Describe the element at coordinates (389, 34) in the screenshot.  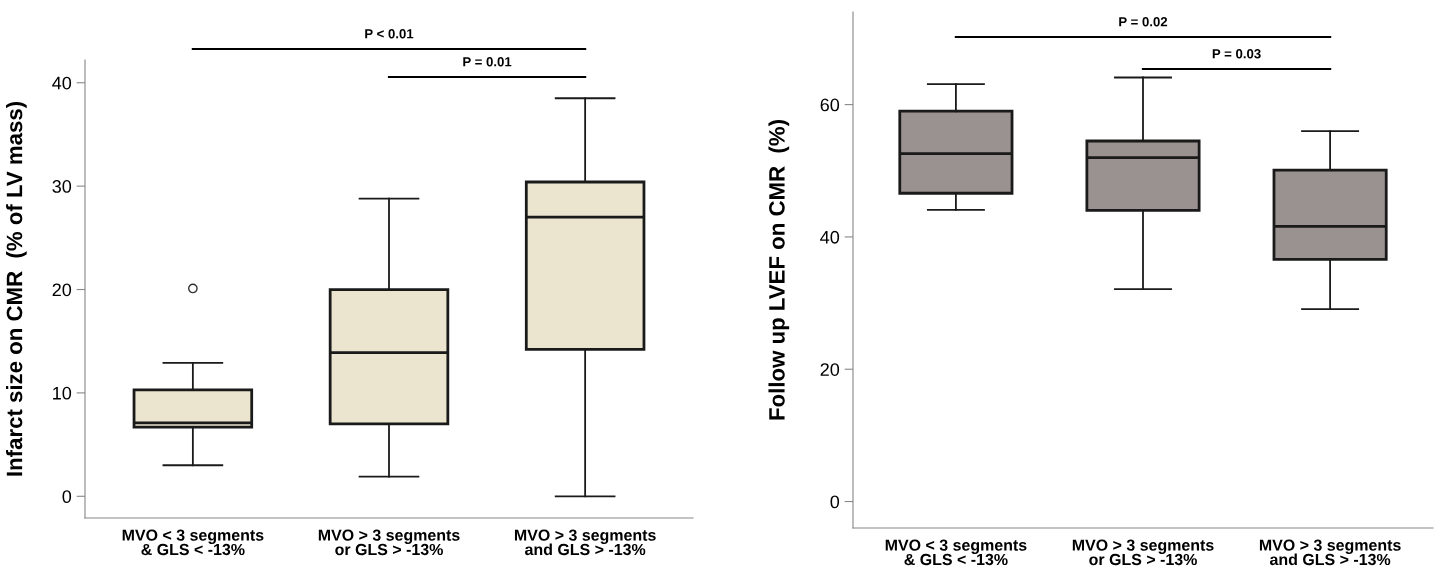
I see `text: P < 0.01` at that location.